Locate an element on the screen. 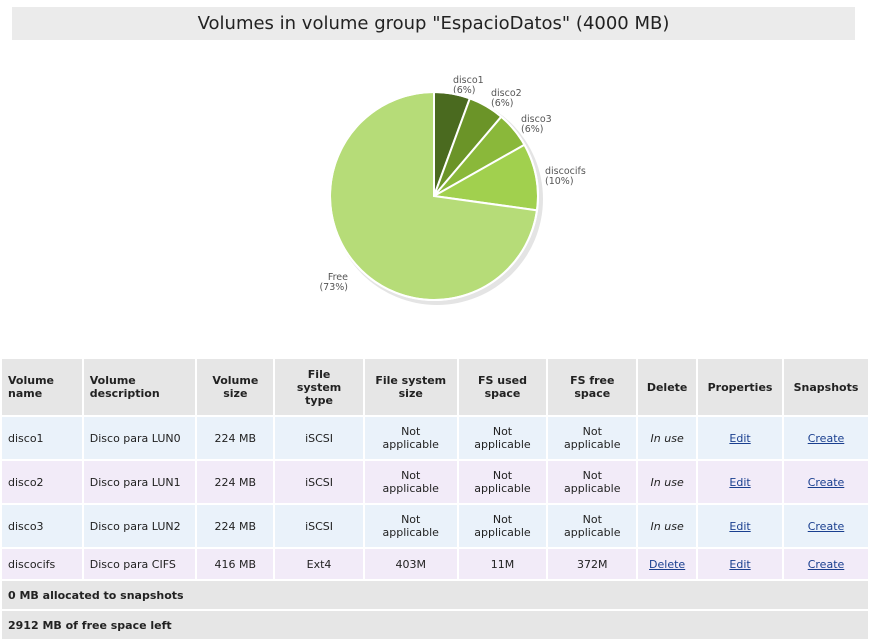 The width and height of the screenshot is (870, 641). col-snapshots: Snapshots is located at coordinates (826, 387).